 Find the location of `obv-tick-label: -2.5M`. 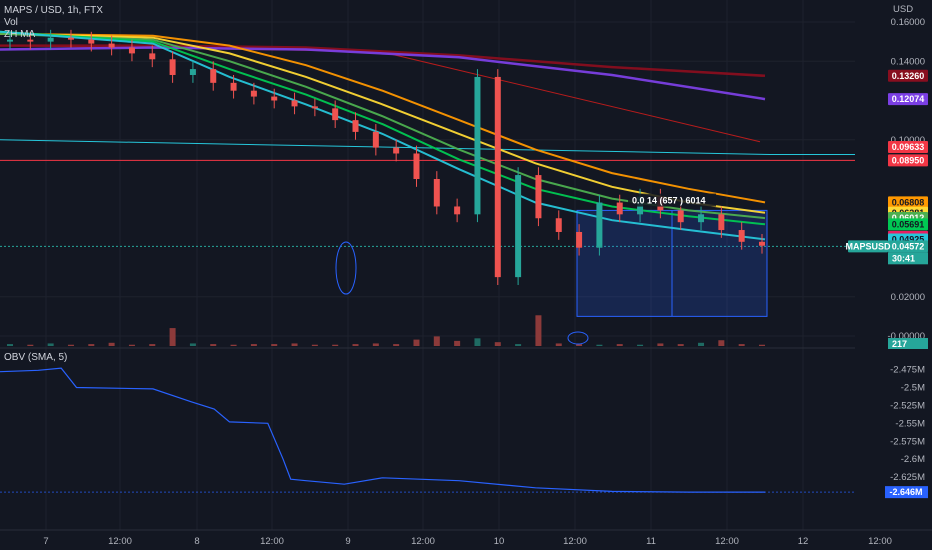

obv-tick-label: -2.5M is located at coordinates (913, 388).